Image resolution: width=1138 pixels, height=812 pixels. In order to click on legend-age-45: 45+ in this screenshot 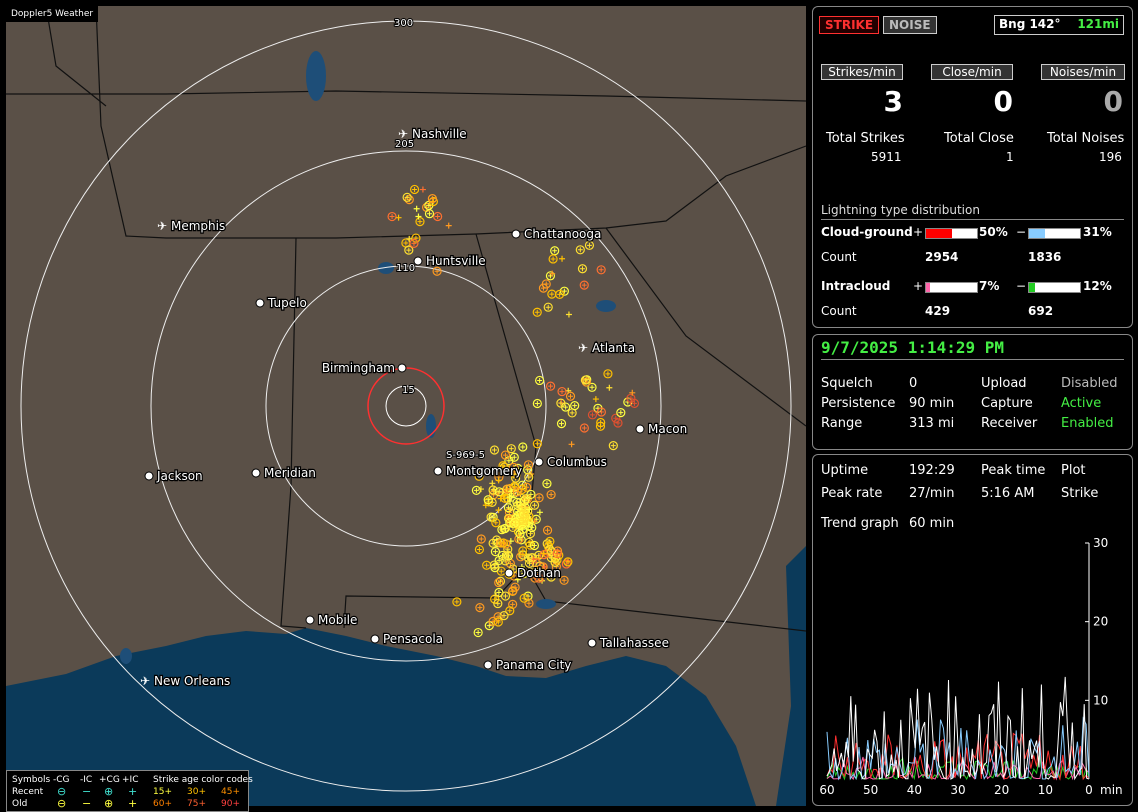, I will do `click(230, 792)`.